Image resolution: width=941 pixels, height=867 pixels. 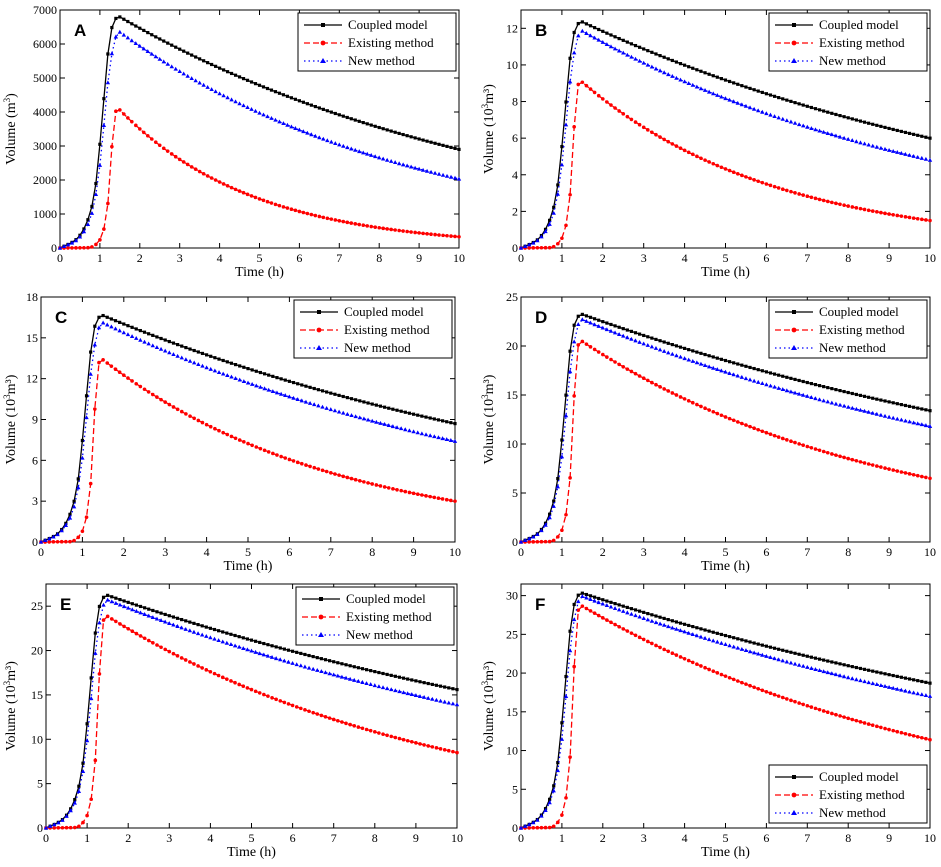 What do you see at coordinates (37, 739) in the screenshot?
I see `y-tick-label: 10` at bounding box center [37, 739].